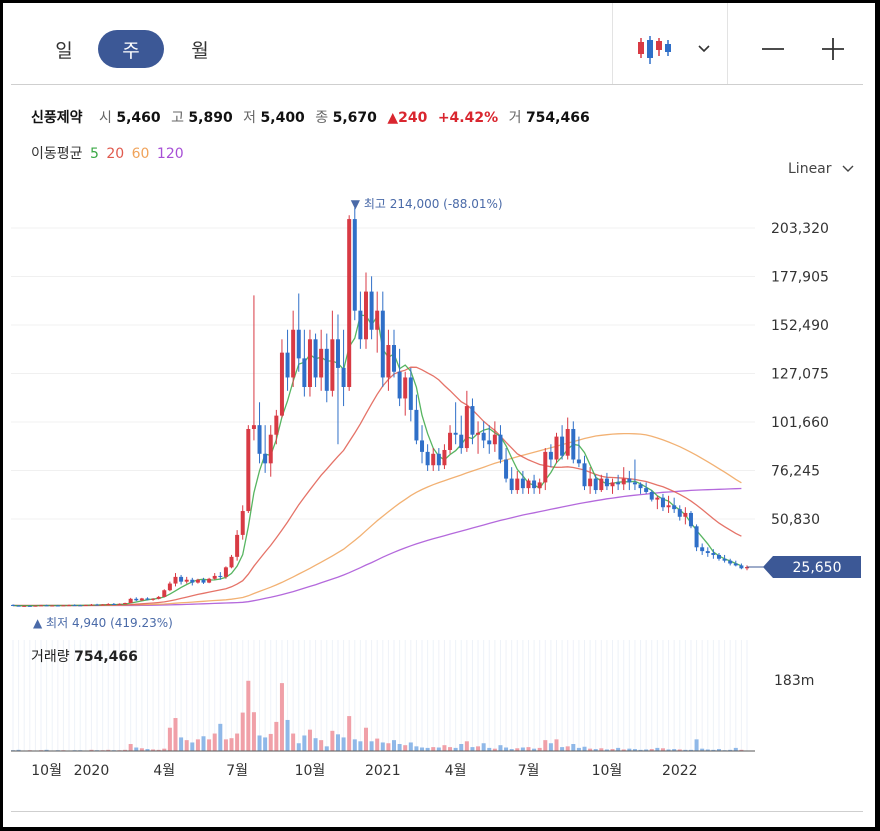  What do you see at coordinates (170, 154) in the screenshot?
I see `ma-120: 120` at bounding box center [170, 154].